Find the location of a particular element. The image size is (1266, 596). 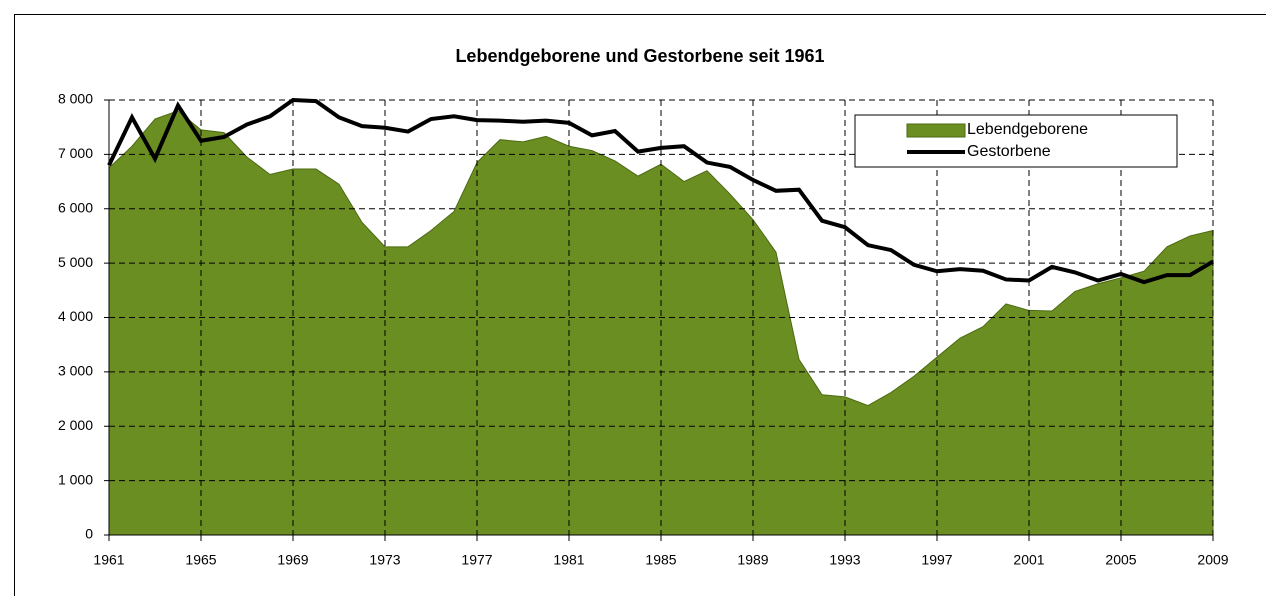

y-tick-label: 8 000 is located at coordinates (75, 99).